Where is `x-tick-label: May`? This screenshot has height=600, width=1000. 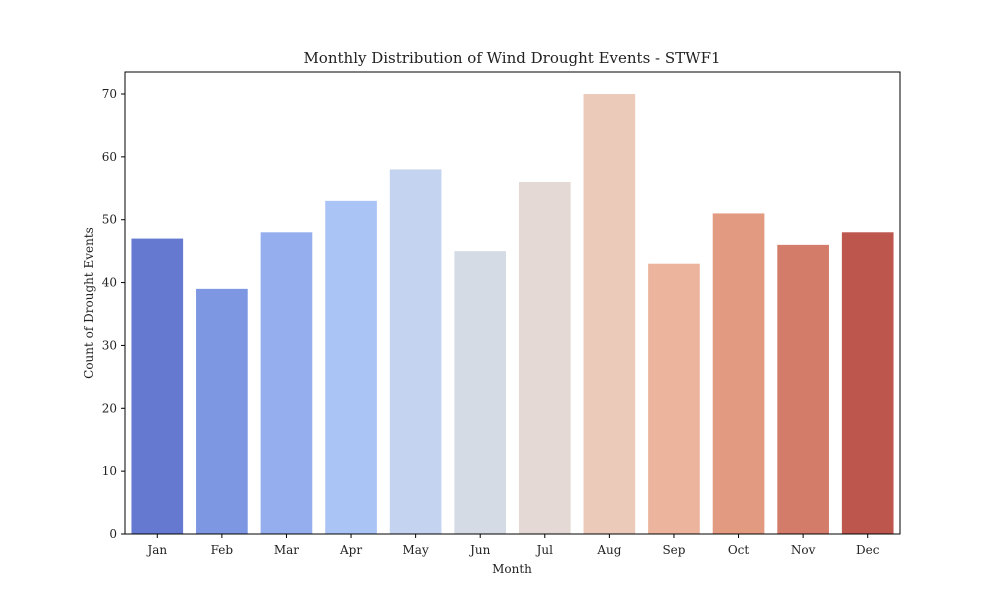 x-tick-label: May is located at coordinates (416, 550).